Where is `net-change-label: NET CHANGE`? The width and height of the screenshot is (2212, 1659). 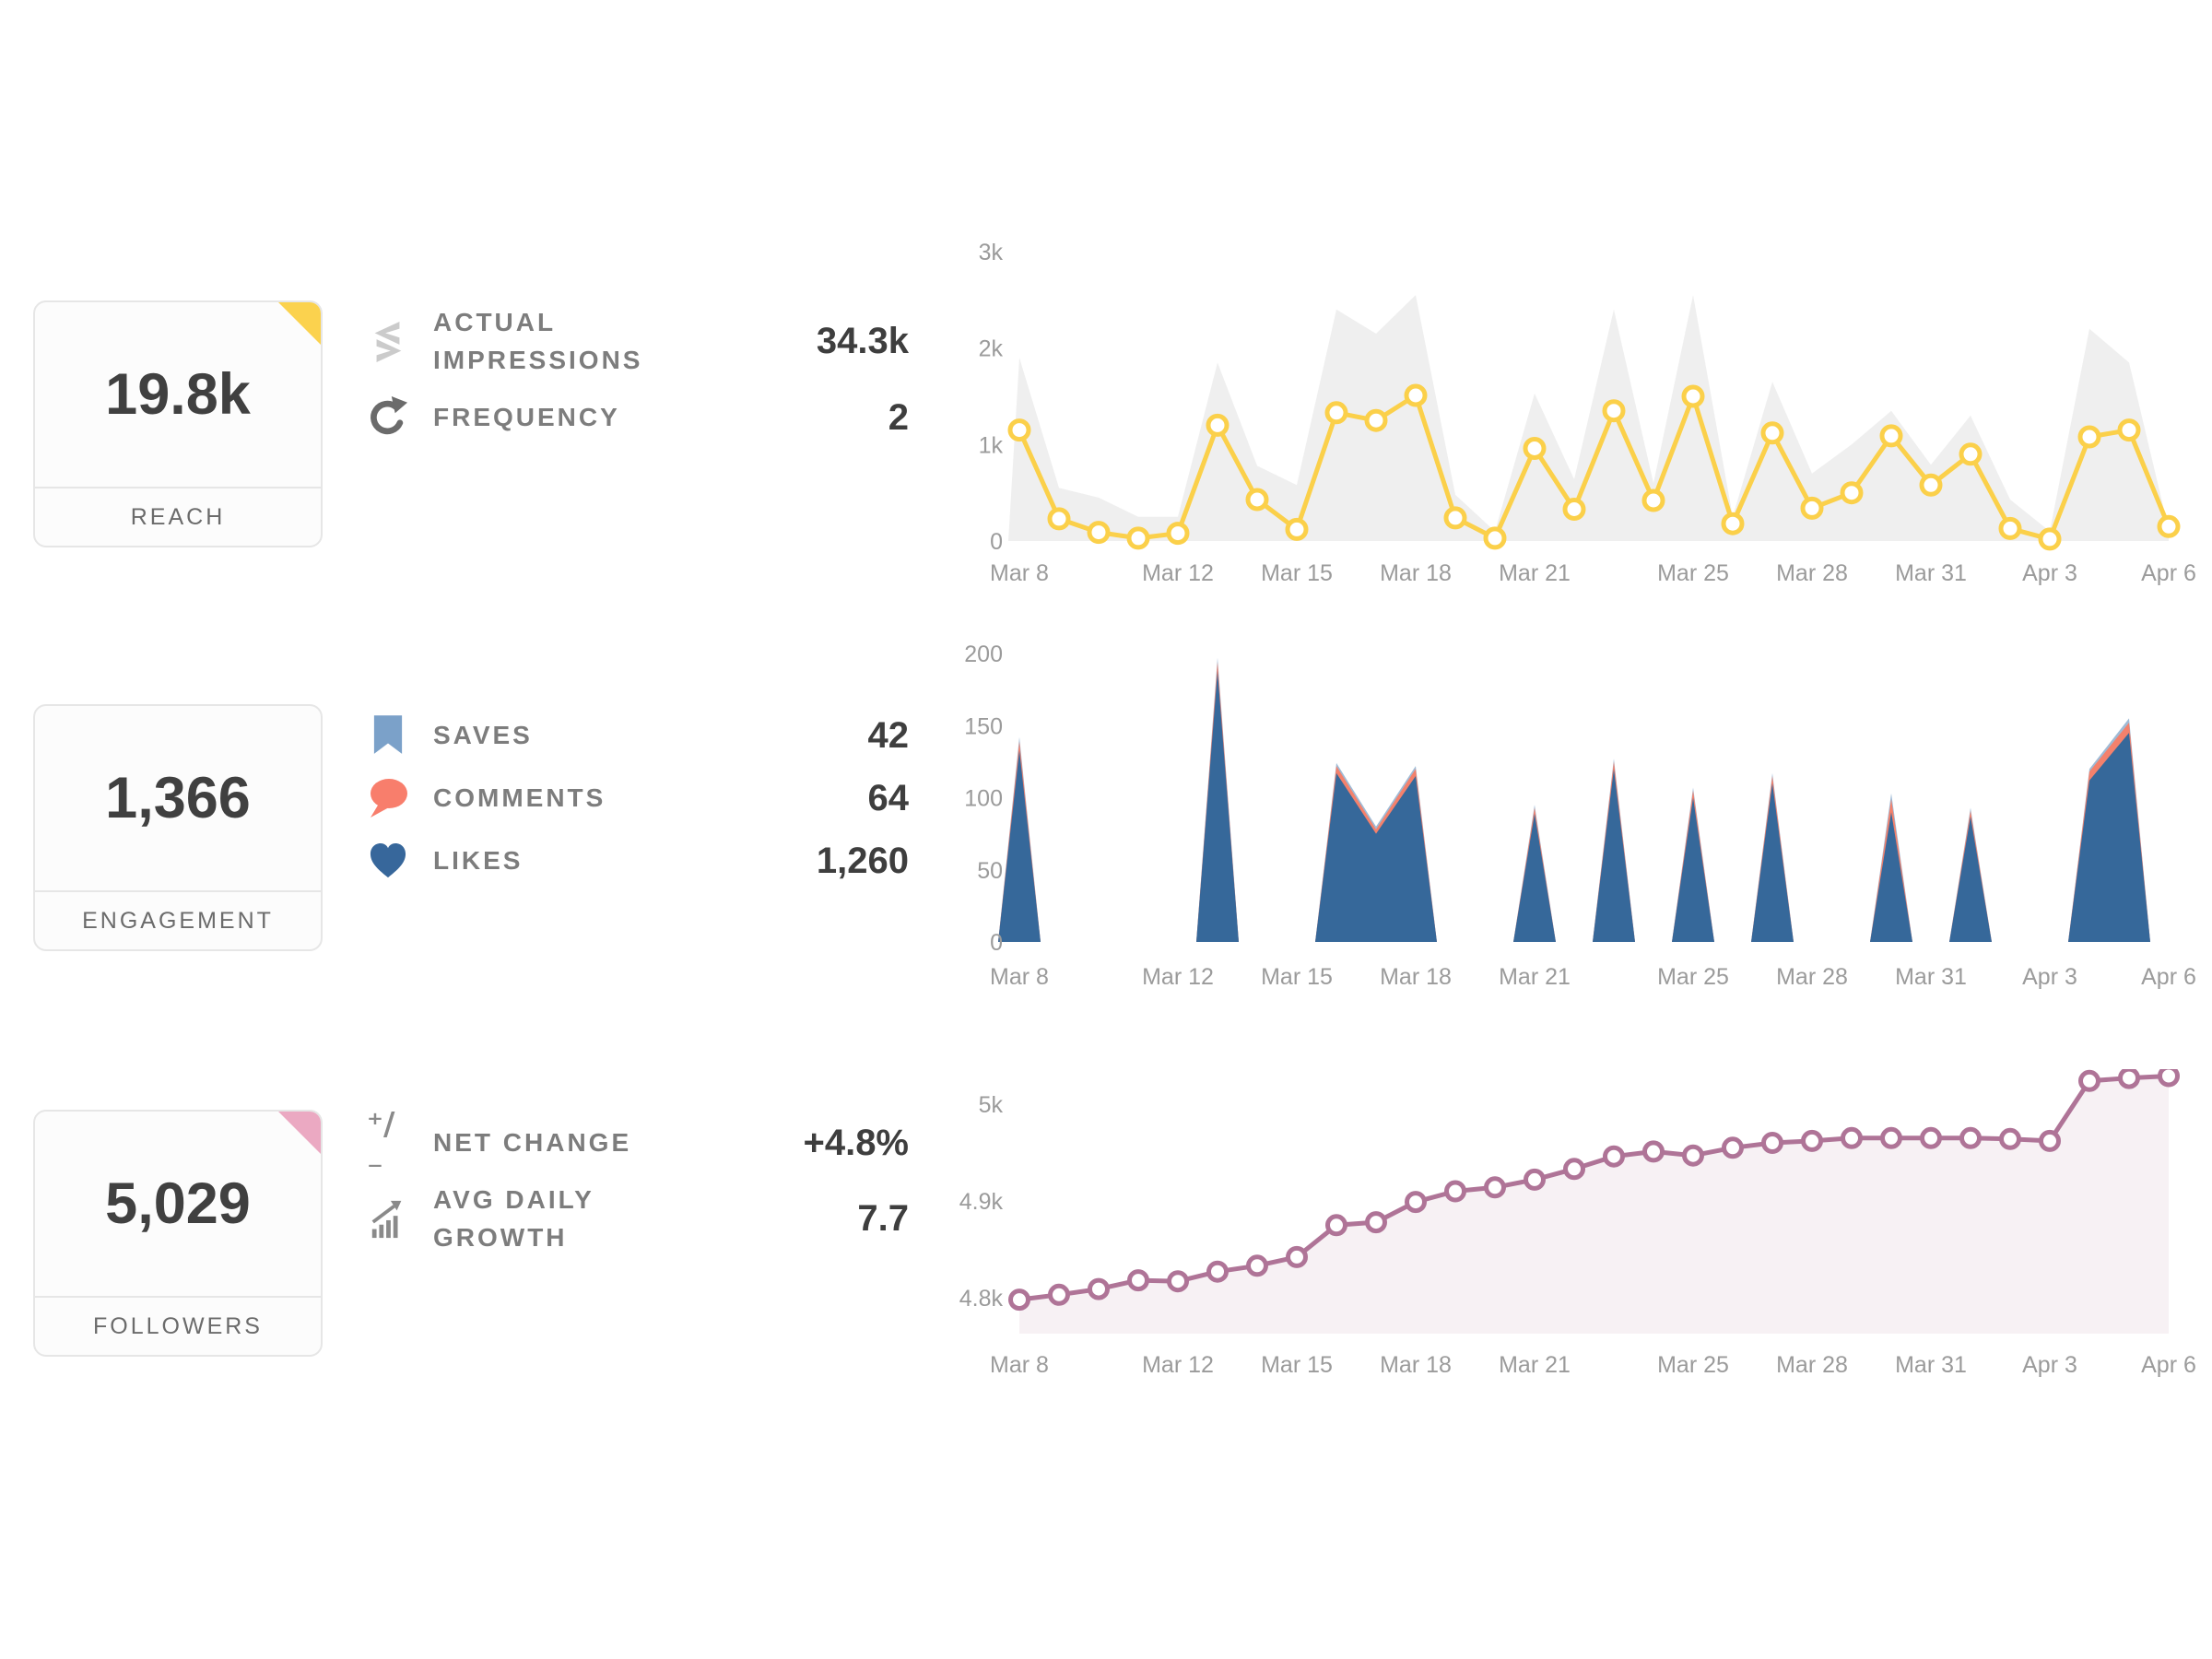
net-change-label: NET CHANGE is located at coordinates (532, 1142).